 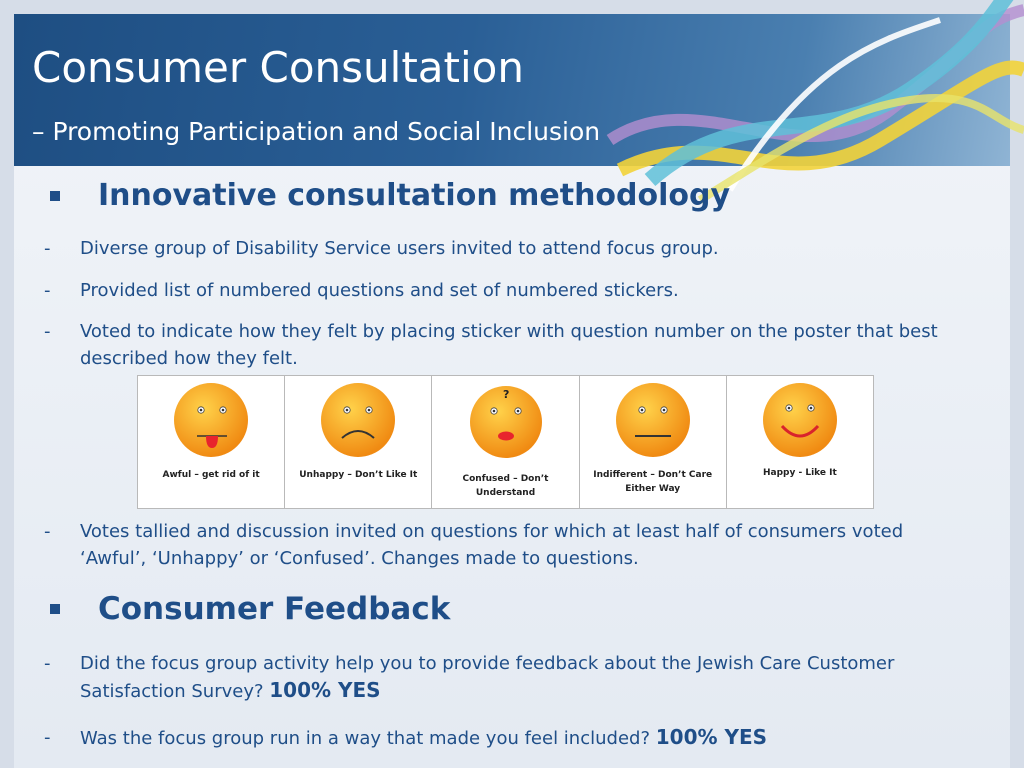 I want to click on section-heading-methodology: Innovative consultation methodology, so click(x=398, y=196).